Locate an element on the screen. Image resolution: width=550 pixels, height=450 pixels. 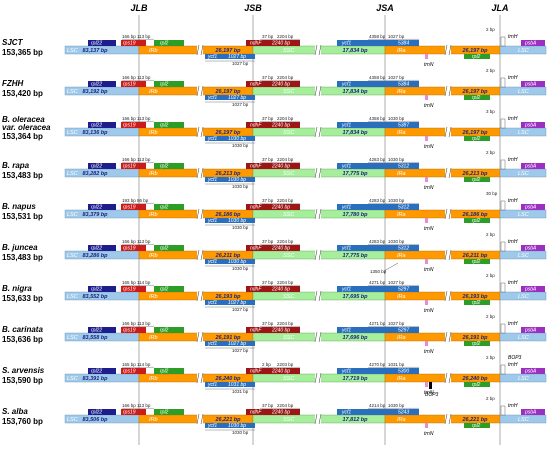
break-mark-ssc-slash-b is located at coordinates (320, 132).